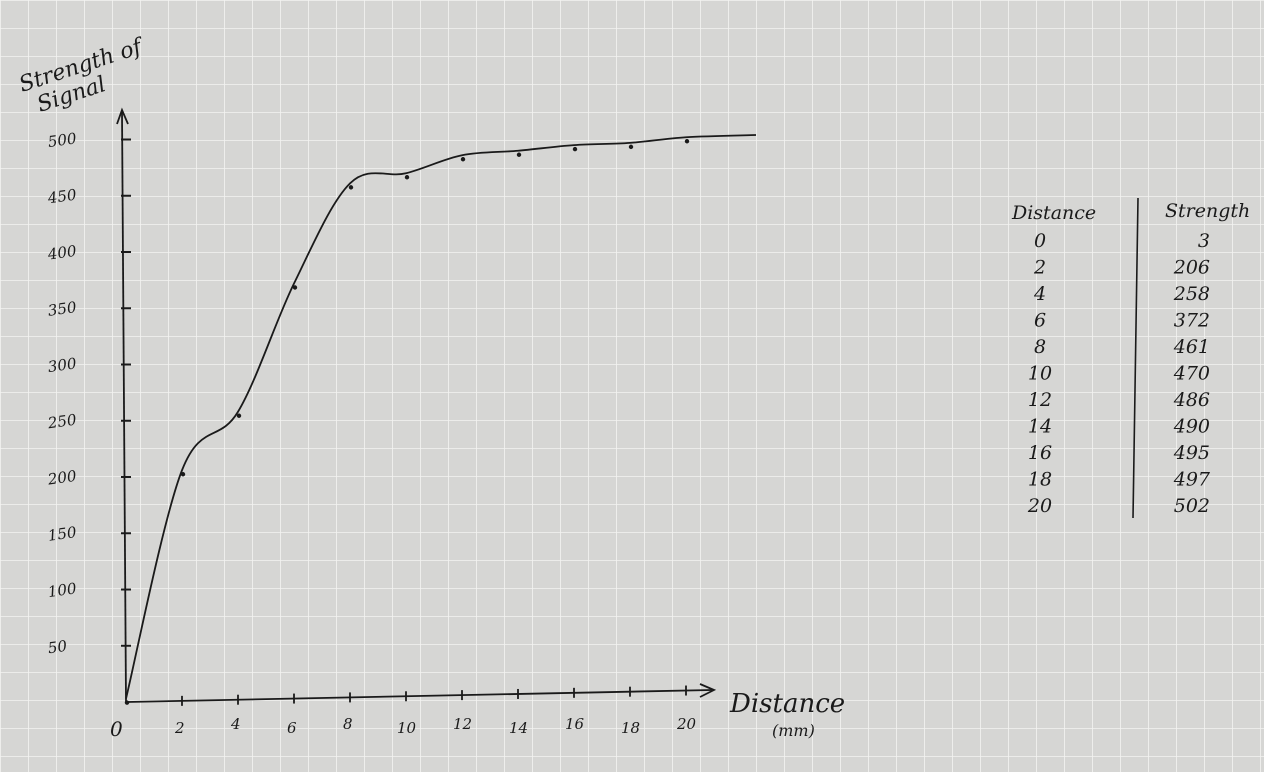 Image resolution: width=1264 pixels, height=772 pixels. I want to click on table-cell-distance: 14, so click(1040, 427).